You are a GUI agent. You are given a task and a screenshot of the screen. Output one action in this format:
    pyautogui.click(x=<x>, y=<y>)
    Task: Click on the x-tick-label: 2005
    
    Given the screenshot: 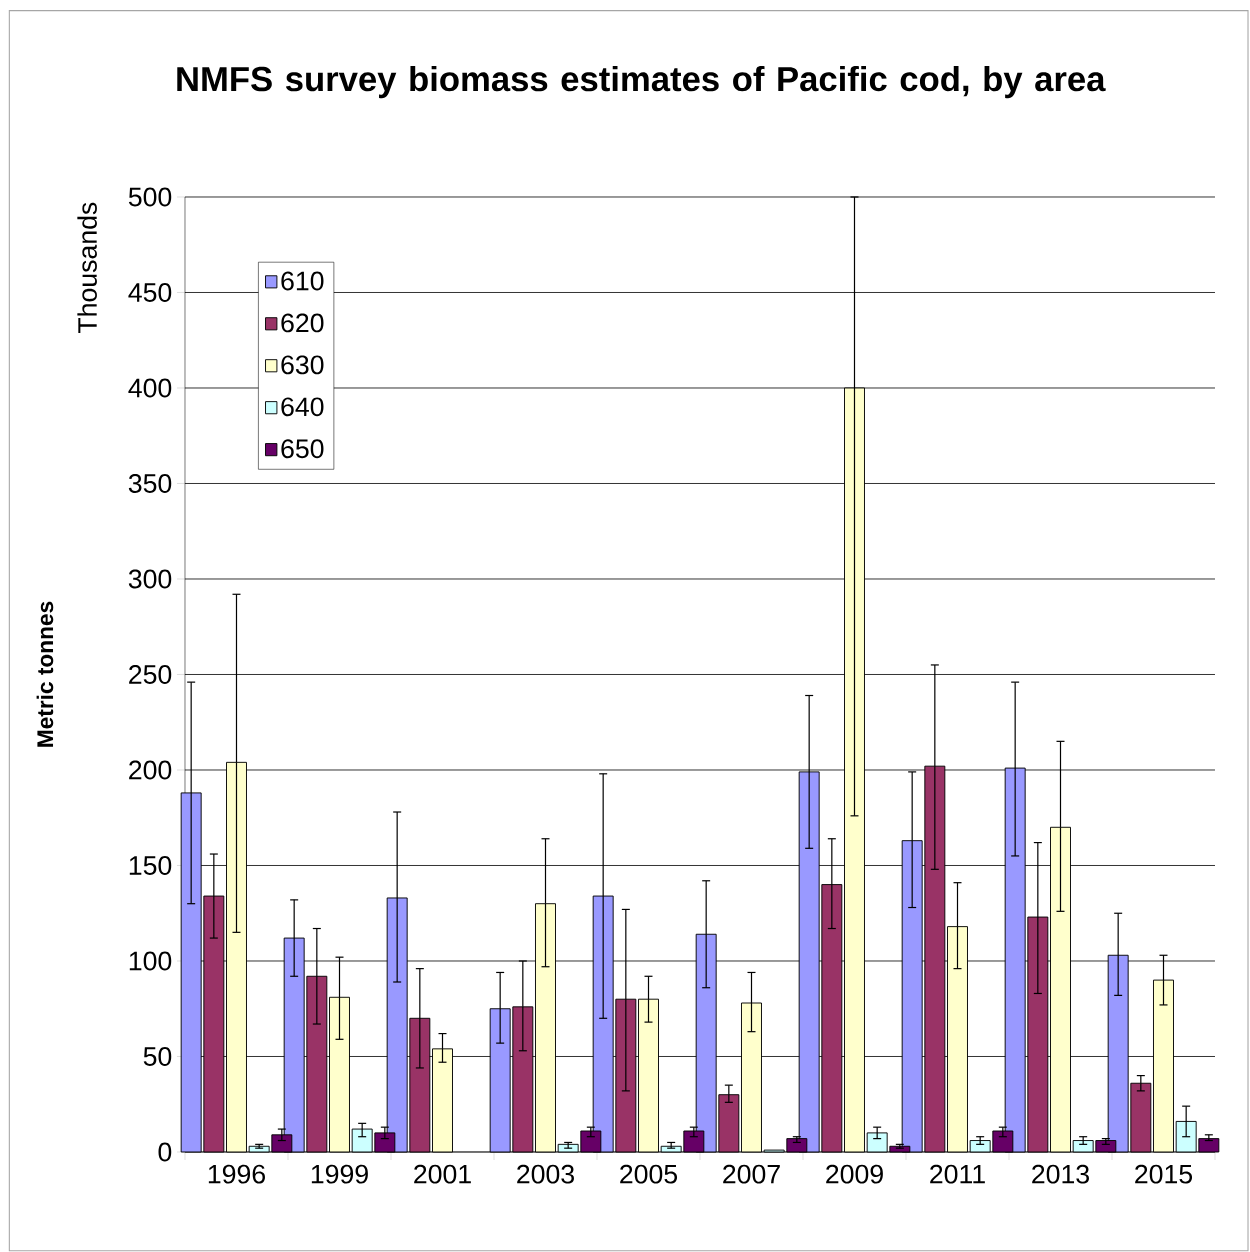 What is the action you would take?
    pyautogui.click(x=649, y=1174)
    